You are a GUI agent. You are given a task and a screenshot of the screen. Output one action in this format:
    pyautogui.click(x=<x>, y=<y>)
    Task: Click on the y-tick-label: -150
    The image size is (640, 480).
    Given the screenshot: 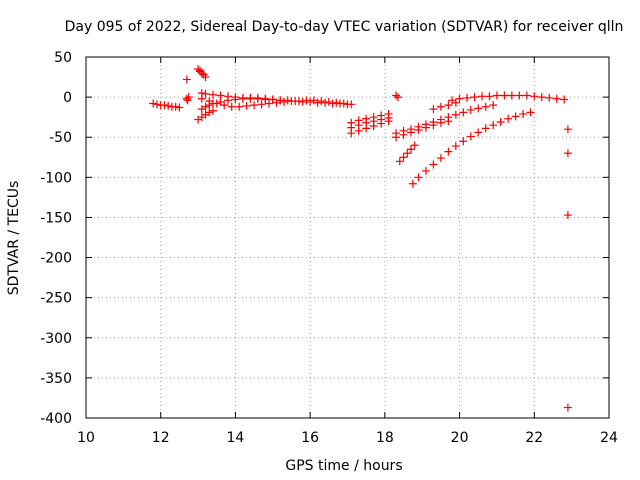 What is the action you would take?
    pyautogui.click(x=56, y=218)
    